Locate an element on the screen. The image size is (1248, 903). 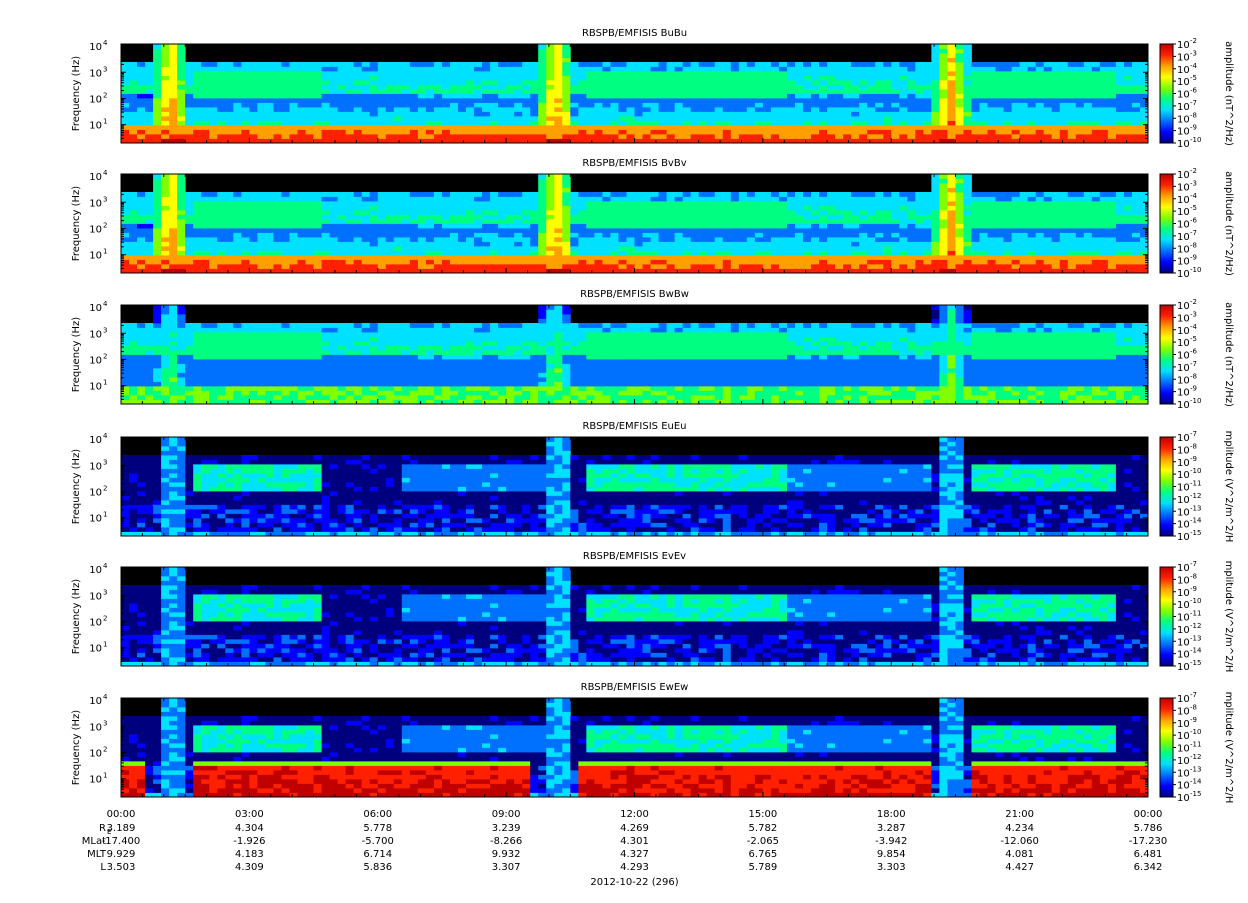
panel-title: RBSPB/EMFISIS BvBv is located at coordinates (634, 163).